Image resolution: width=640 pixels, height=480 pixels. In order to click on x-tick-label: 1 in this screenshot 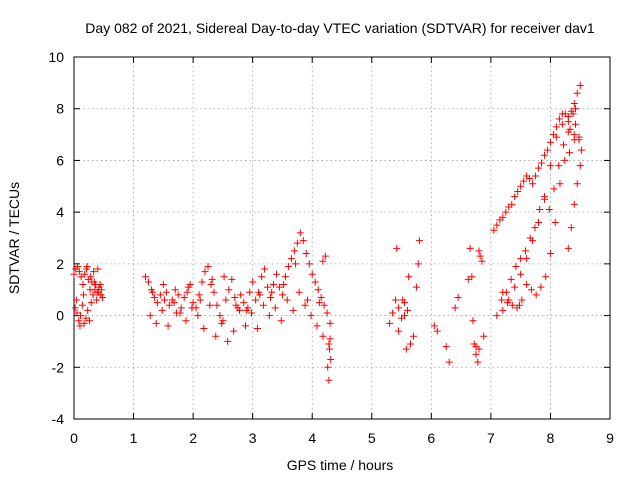, I will do `click(134, 438)`.